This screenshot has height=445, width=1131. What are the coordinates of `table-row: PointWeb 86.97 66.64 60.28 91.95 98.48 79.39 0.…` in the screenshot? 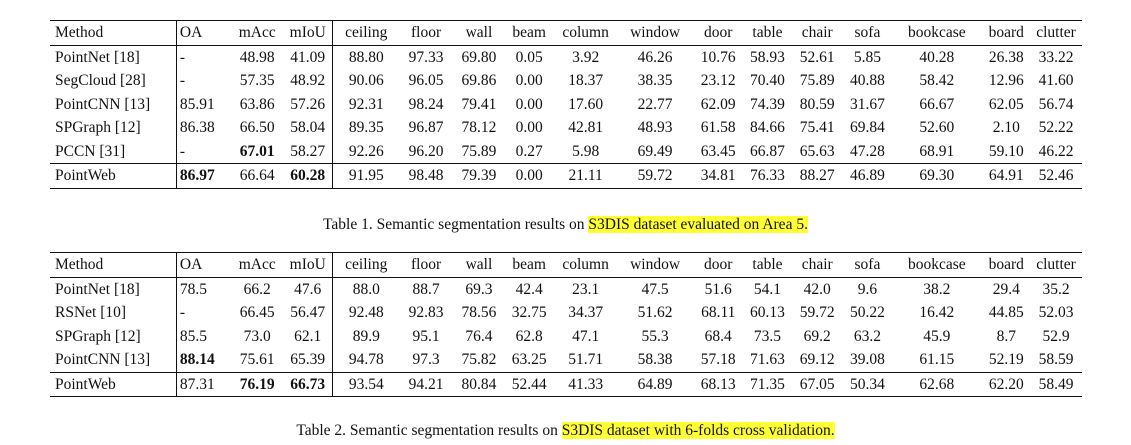 It's located at (566, 176).